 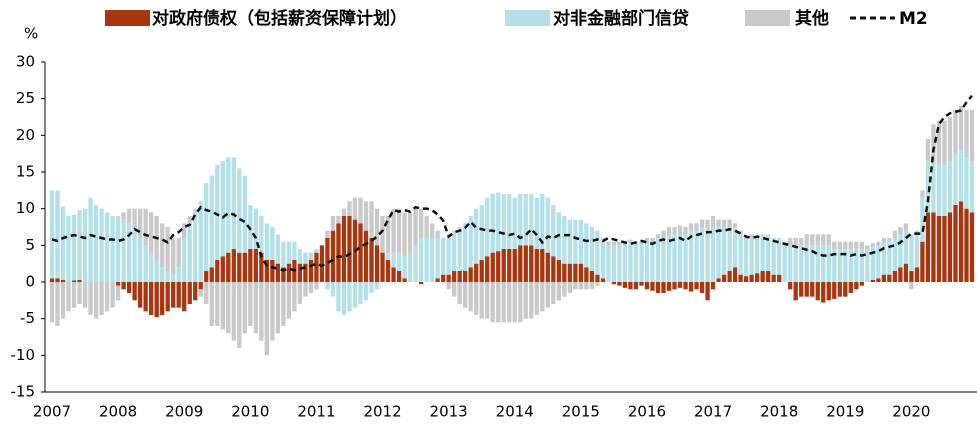 What do you see at coordinates (845, 412) in the screenshot?
I see `x-tick-label: 2019` at bounding box center [845, 412].